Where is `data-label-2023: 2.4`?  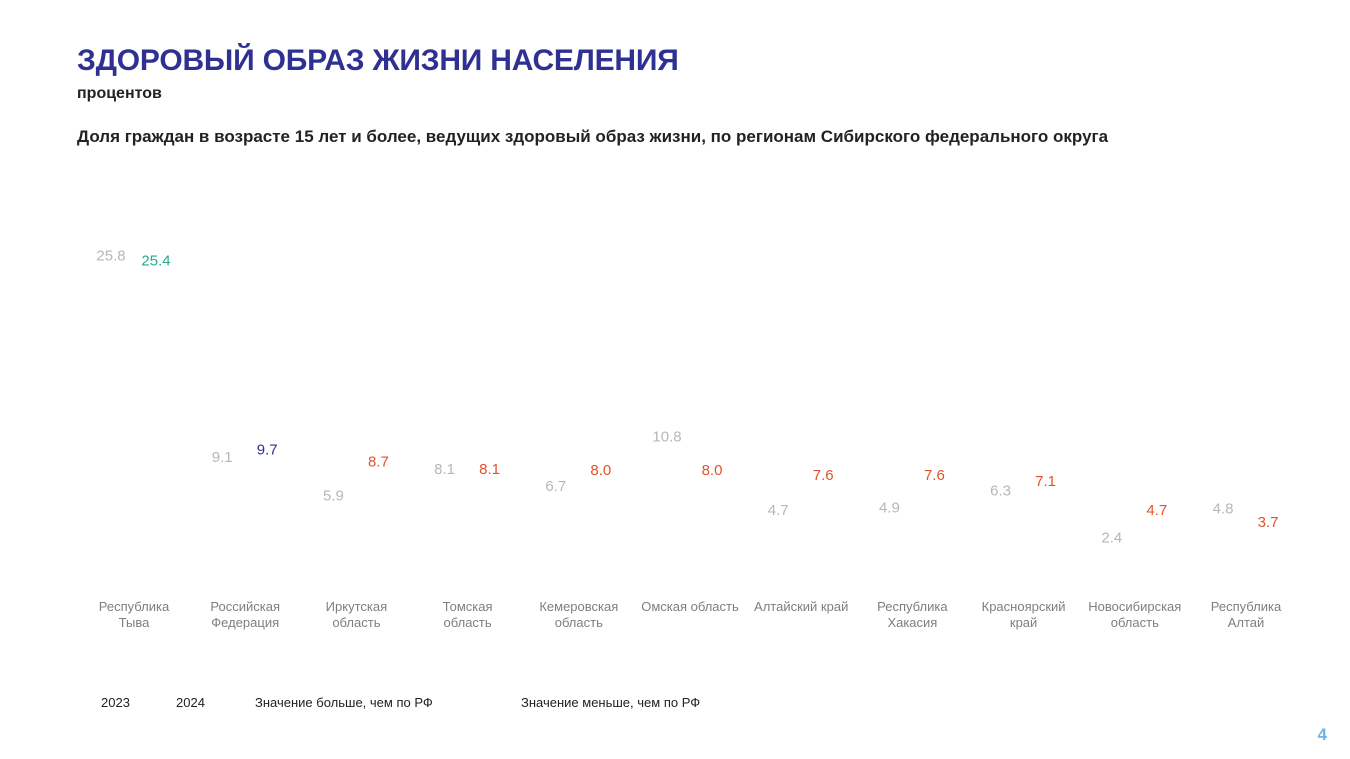 data-label-2023: 2.4 is located at coordinates (1111, 538).